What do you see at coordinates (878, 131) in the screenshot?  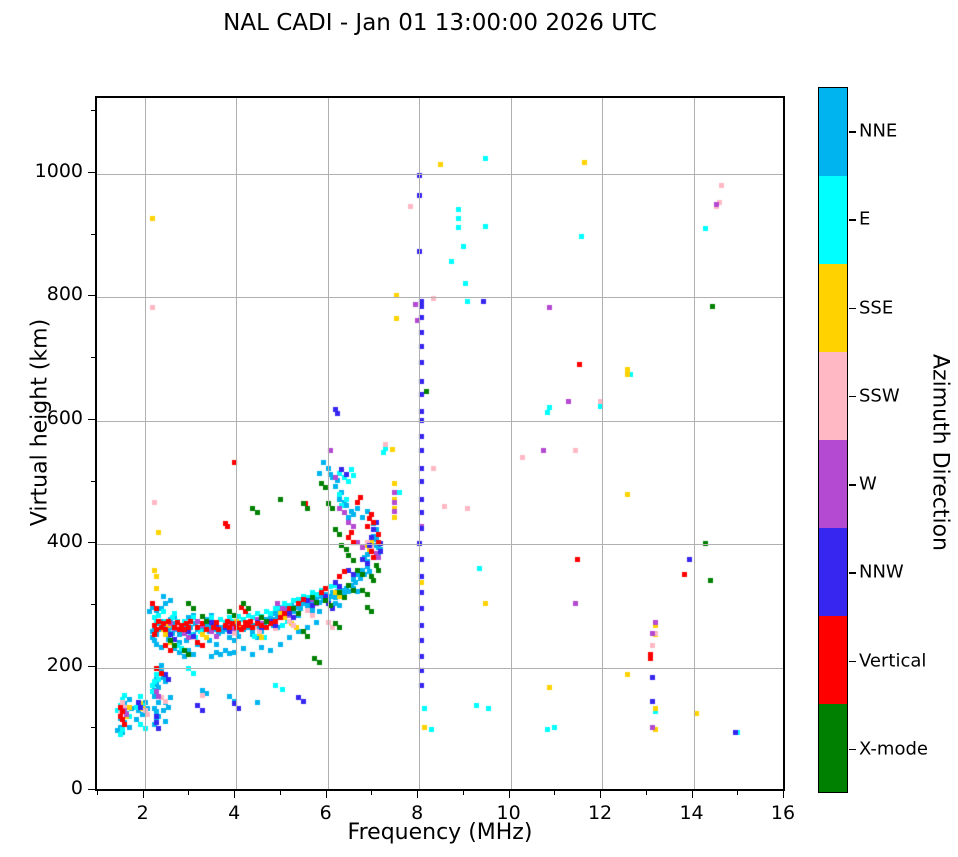 I see `colorbar-label-nne: NNE` at bounding box center [878, 131].